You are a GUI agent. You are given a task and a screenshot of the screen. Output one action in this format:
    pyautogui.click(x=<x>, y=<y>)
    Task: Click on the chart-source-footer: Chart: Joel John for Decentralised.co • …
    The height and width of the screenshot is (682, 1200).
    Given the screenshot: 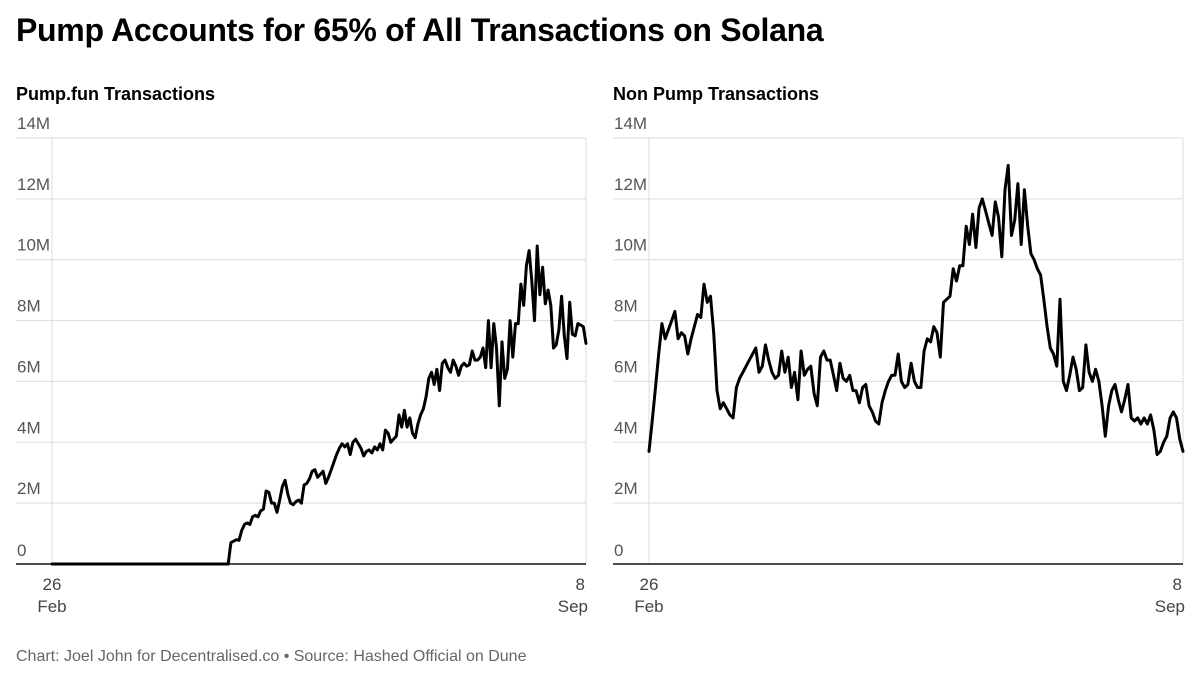 What is the action you would take?
    pyautogui.click(x=271, y=656)
    